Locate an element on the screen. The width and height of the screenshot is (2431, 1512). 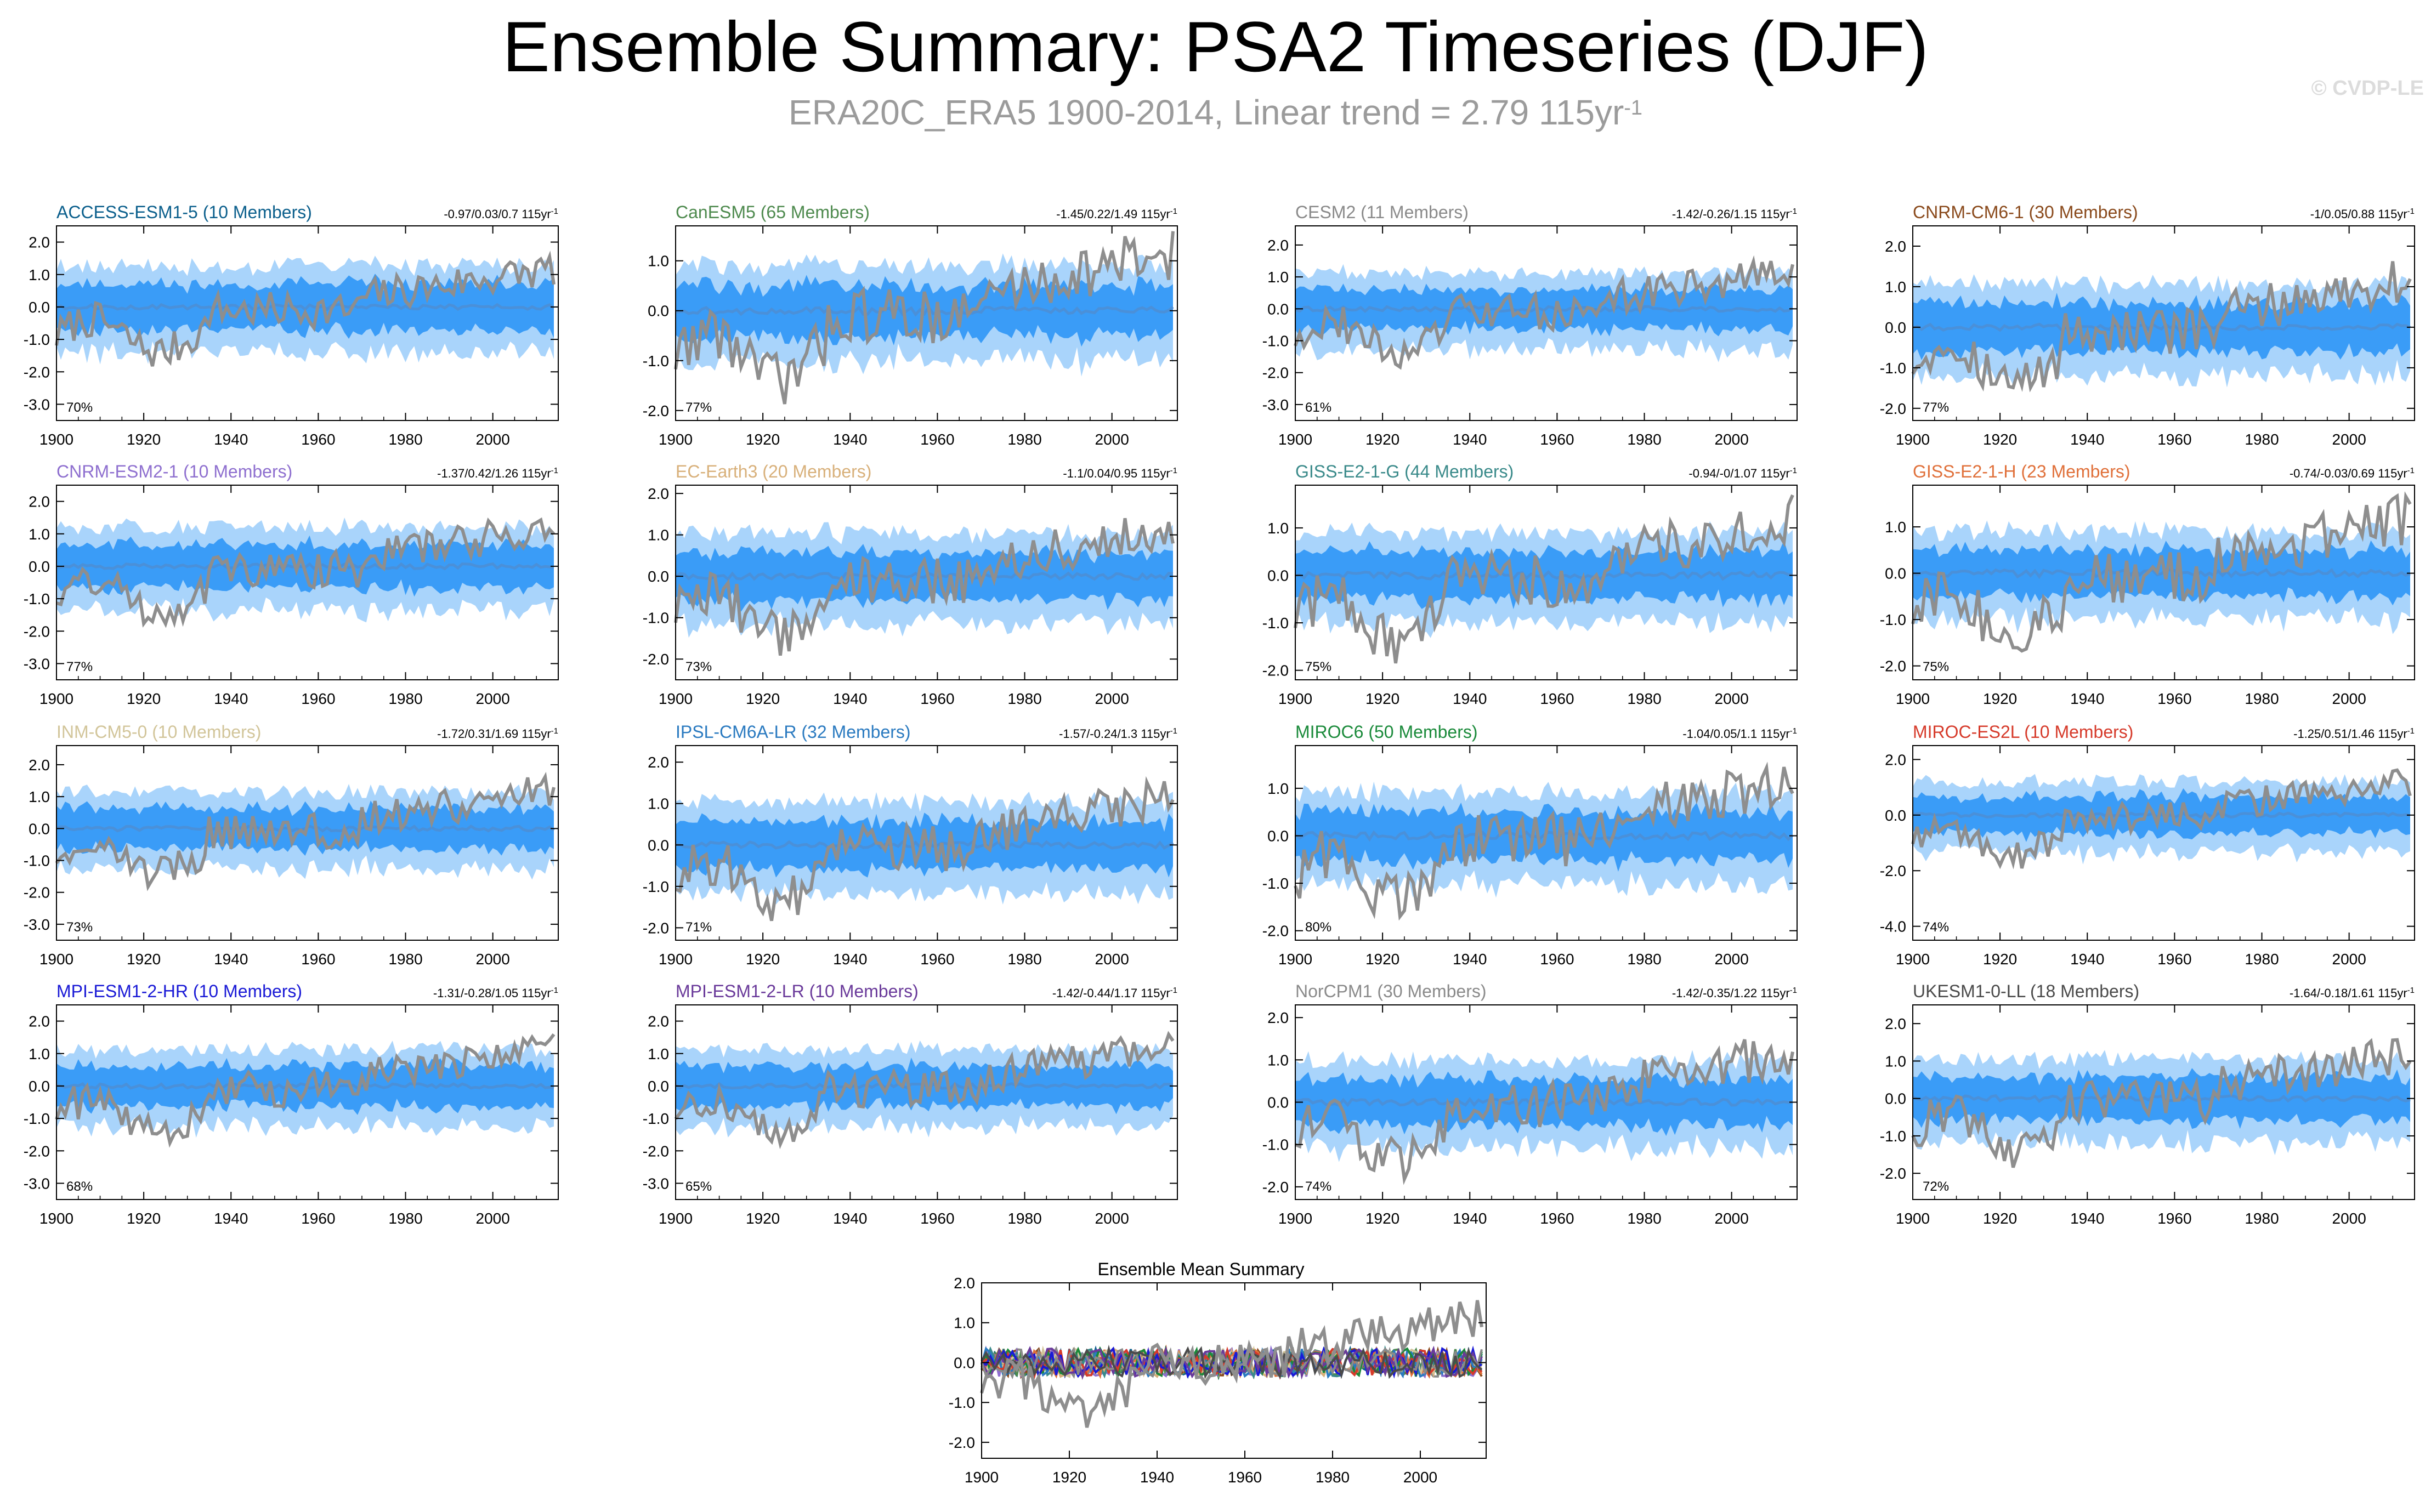
panel-title: ACCESS-ESM1-5 (10 Members) is located at coordinates (184, 212).